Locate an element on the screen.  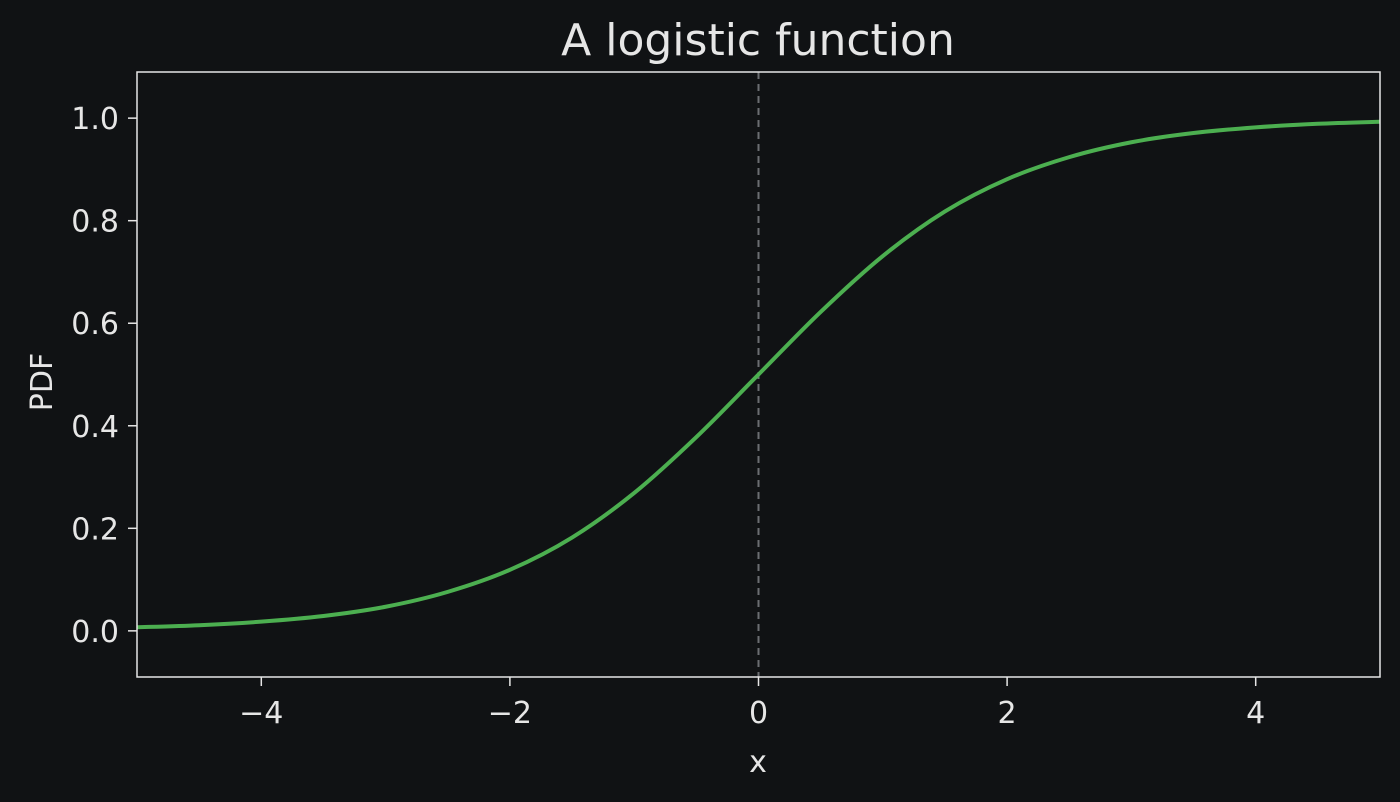
chart-title: A logistic function is located at coordinates (758, 40).